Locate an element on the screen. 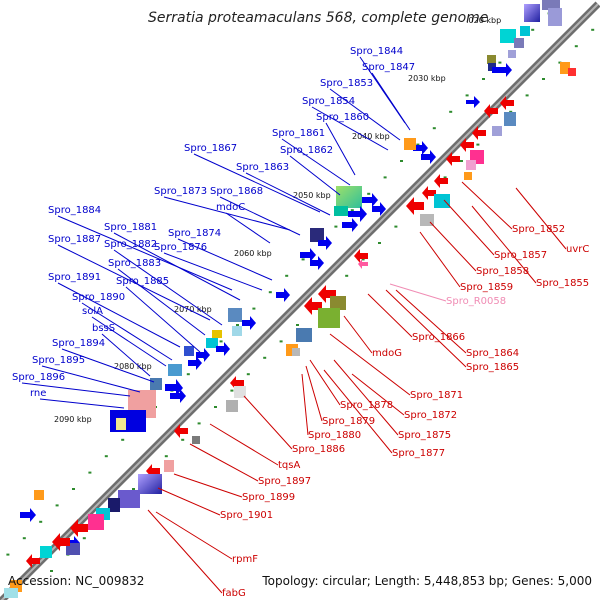 This screenshot has width=600, height=600. reverse-gene-label: Spro_1859 is located at coordinates (486, 287).